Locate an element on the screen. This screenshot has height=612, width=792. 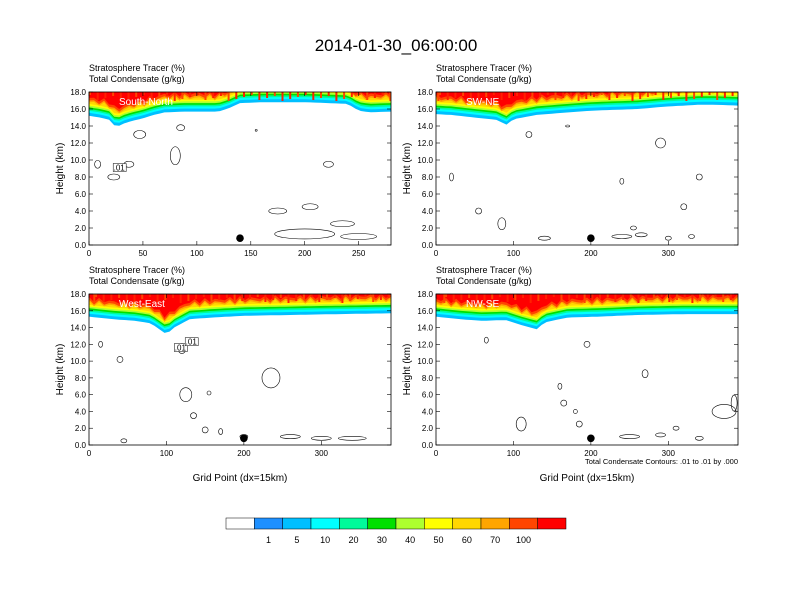
colorbar-label: 1 is located at coordinates (268, 540).